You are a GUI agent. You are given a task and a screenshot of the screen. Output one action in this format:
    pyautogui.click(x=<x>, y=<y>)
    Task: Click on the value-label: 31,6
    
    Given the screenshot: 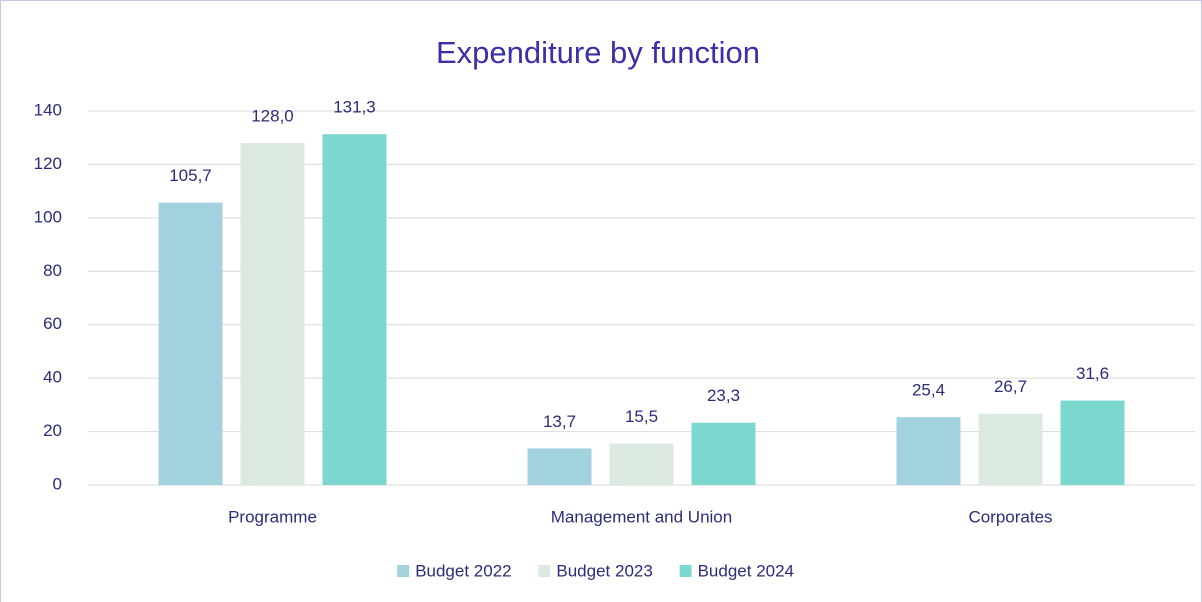 What is the action you would take?
    pyautogui.click(x=1092, y=373)
    